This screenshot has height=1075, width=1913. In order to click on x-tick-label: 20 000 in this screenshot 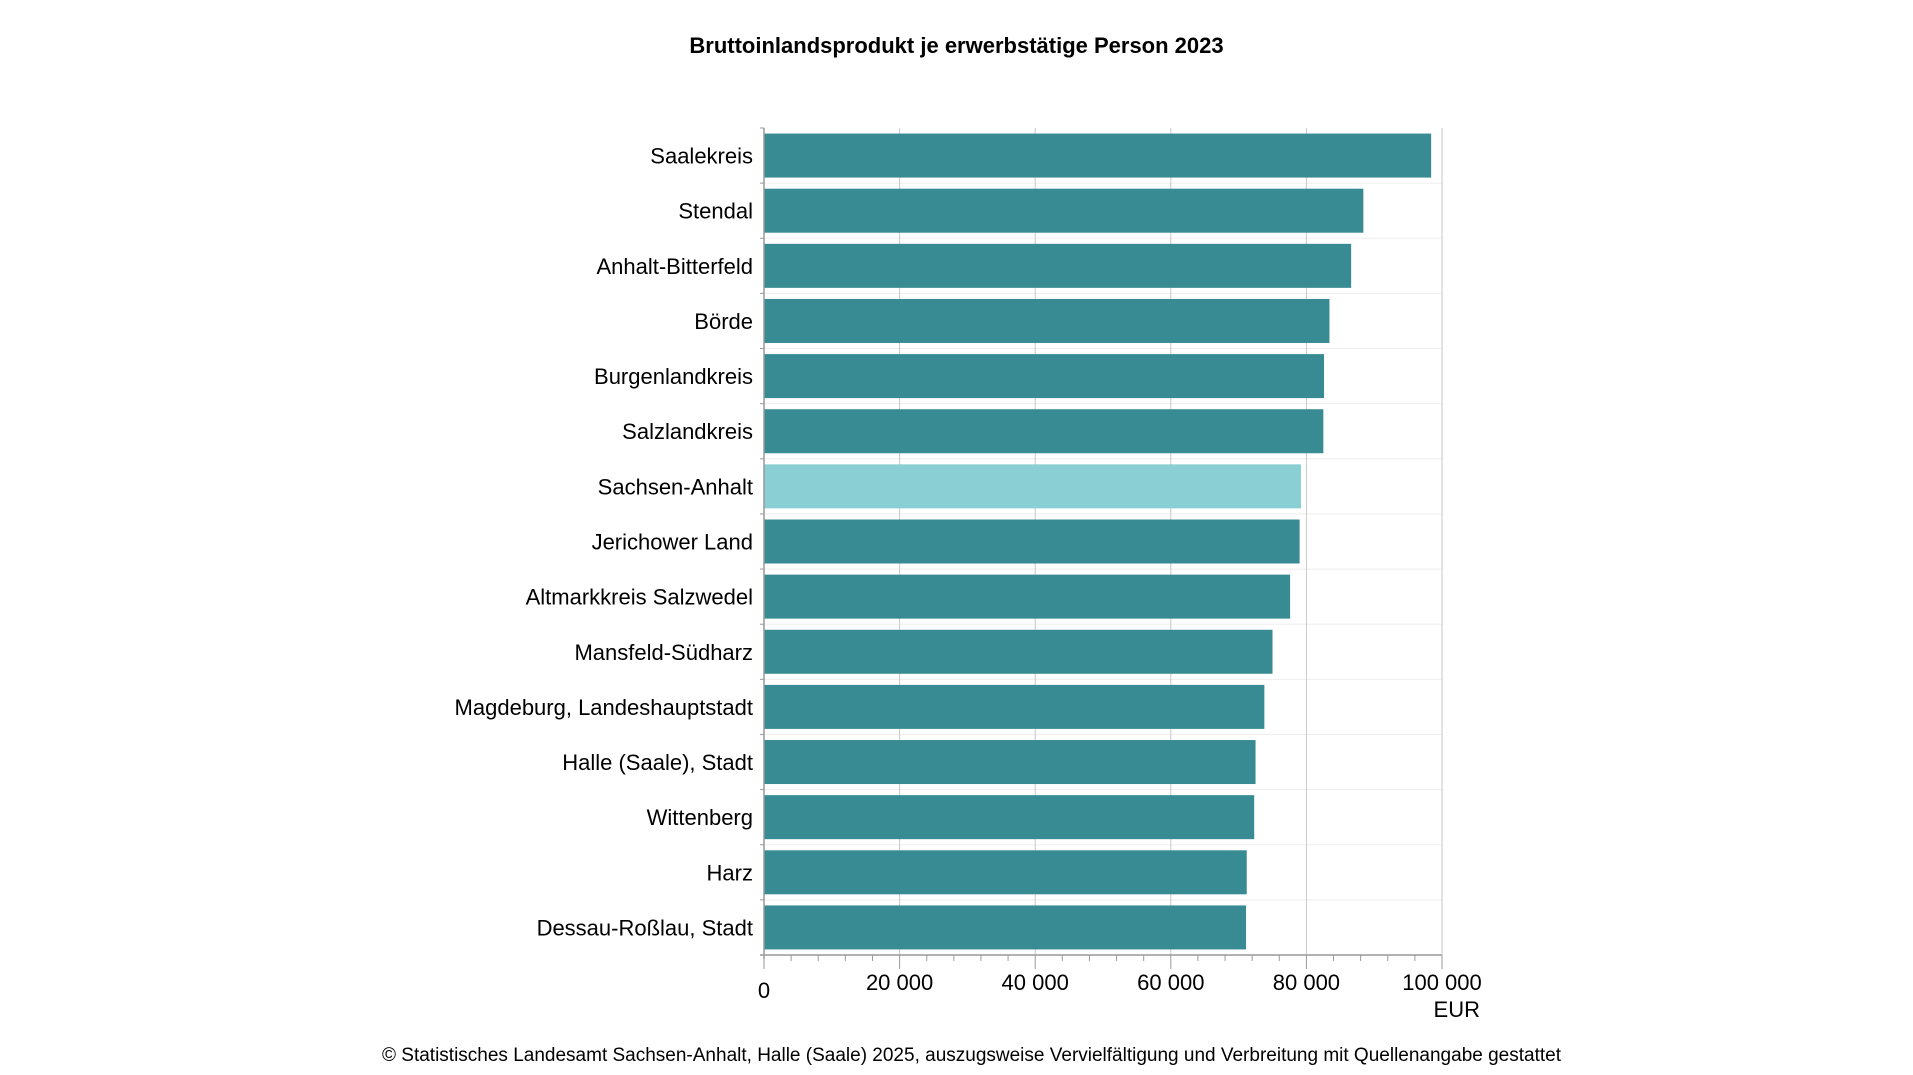, I will do `click(899, 982)`.